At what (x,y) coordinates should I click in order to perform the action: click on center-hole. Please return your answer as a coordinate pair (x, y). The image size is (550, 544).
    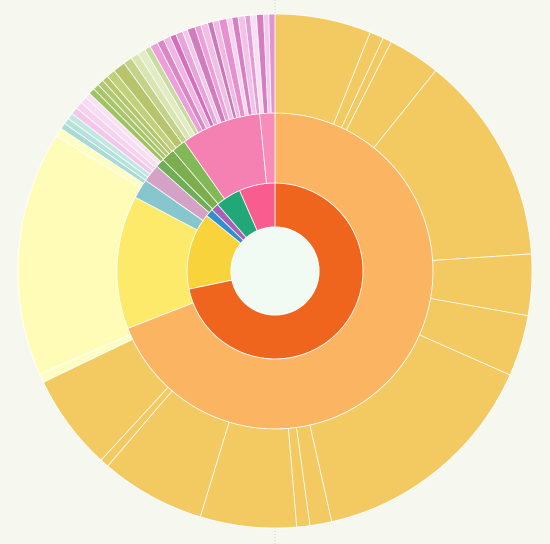
    Looking at the image, I should click on (275, 271).